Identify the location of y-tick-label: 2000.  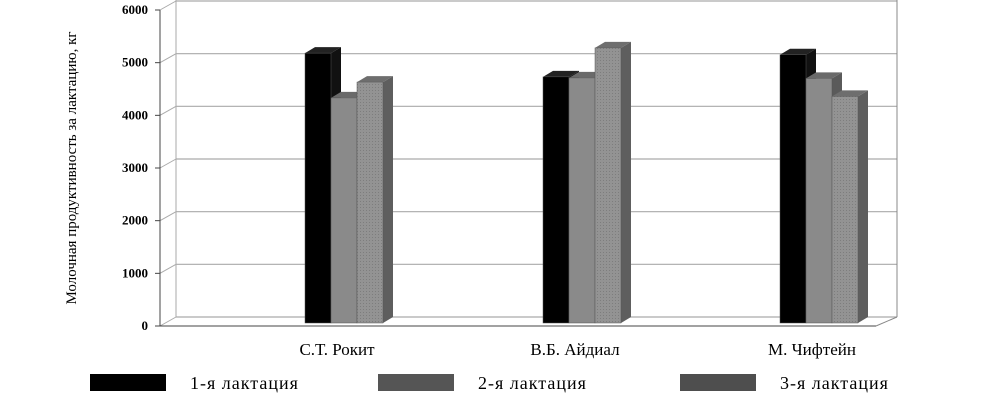
(135, 220).